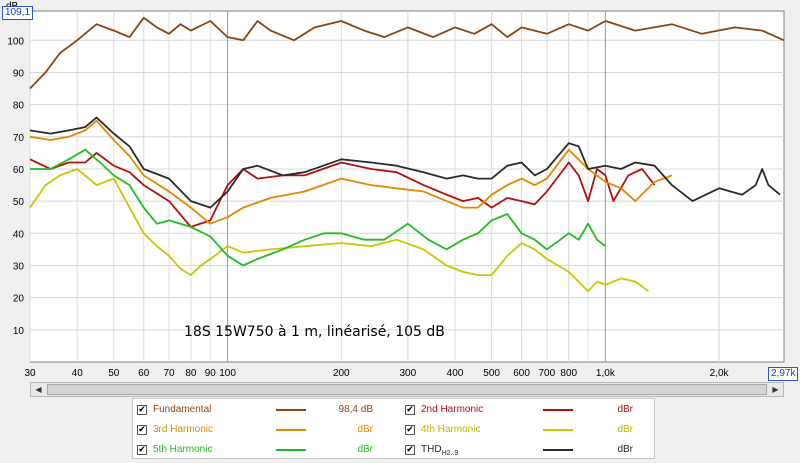 Image resolution: width=800 pixels, height=463 pixels. What do you see at coordinates (19, 202) in the screenshot?
I see `y-tick-label: 50` at bounding box center [19, 202].